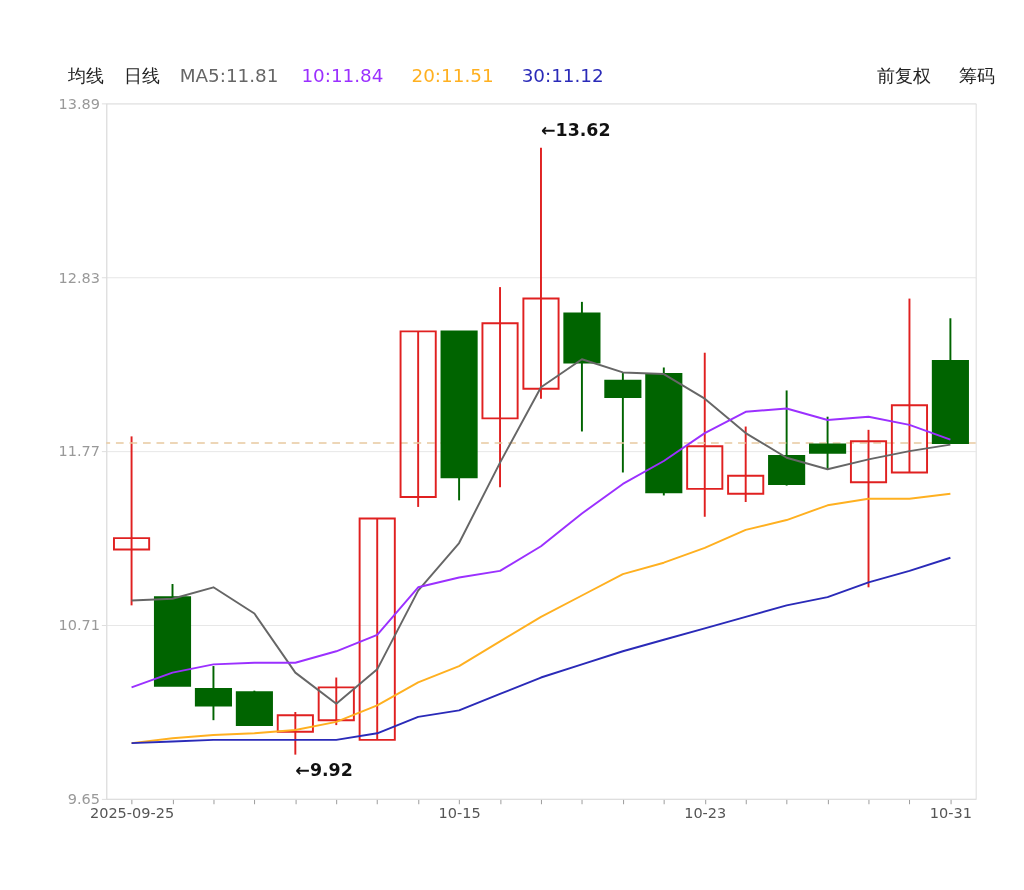 Image resolution: width=1024 pixels, height=890 pixels. I want to click on y-tick-label: 10.71, so click(79, 625).